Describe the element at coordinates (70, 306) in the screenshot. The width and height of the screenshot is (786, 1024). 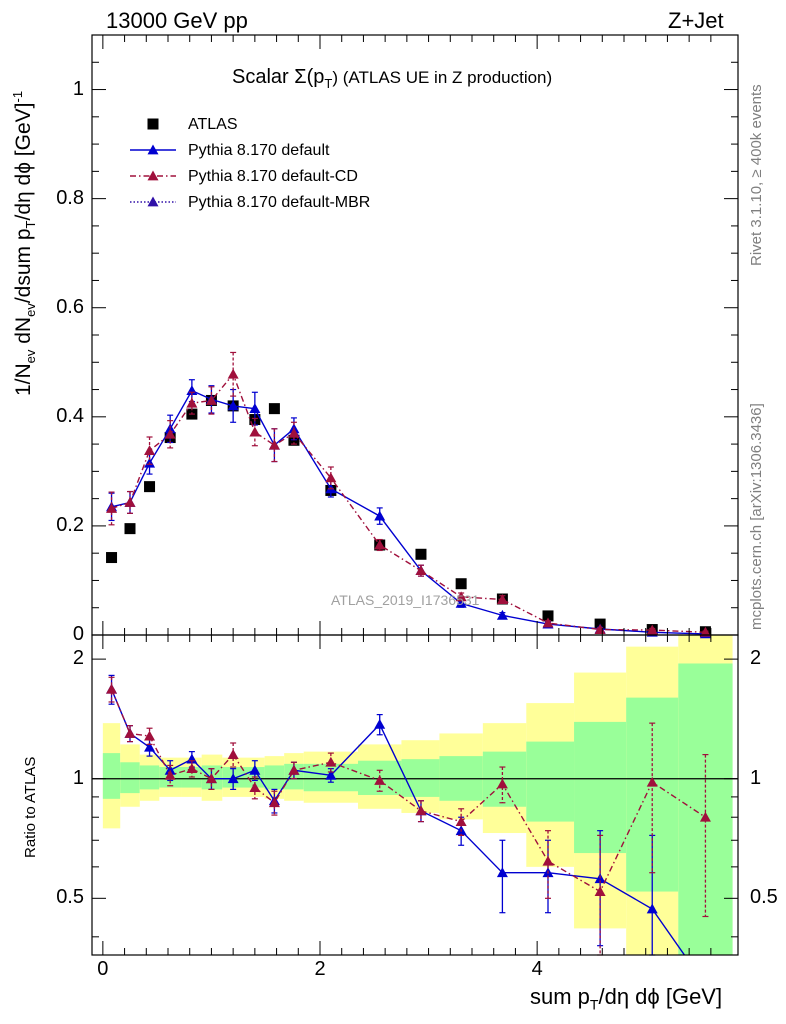
I see `y-tick-label: 0.6` at that location.